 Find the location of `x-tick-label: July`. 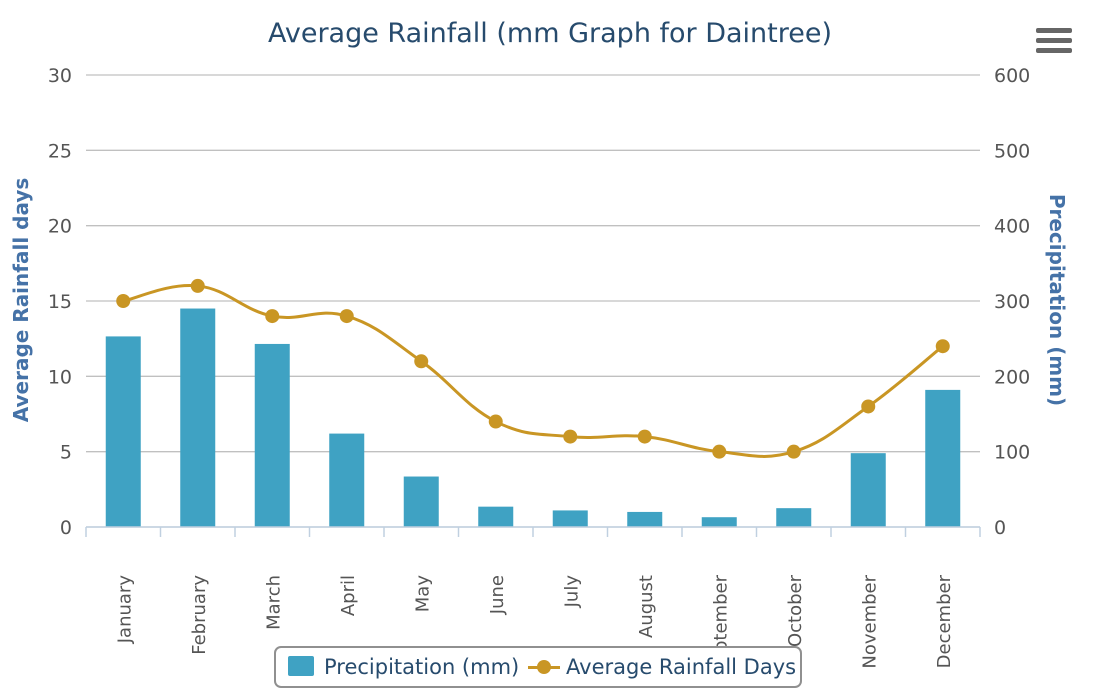

x-tick-label: July is located at coordinates (571, 592).